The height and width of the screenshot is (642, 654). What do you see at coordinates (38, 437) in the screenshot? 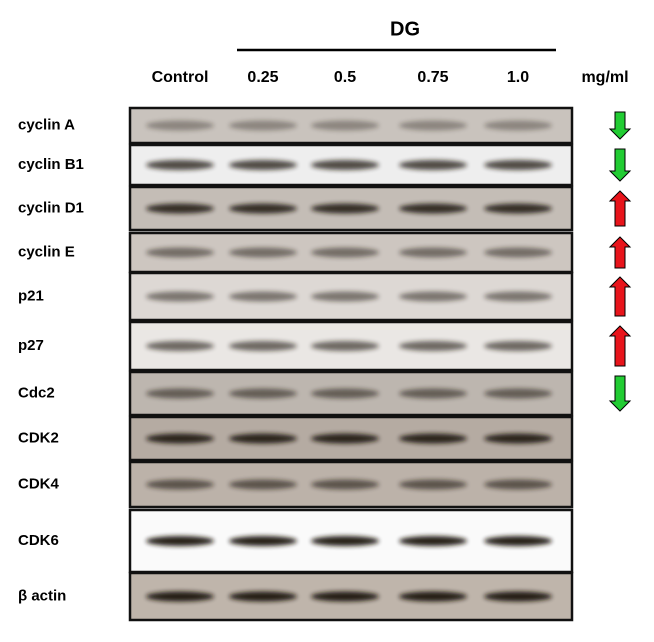
I see `row-label: CDK2` at bounding box center [38, 437].